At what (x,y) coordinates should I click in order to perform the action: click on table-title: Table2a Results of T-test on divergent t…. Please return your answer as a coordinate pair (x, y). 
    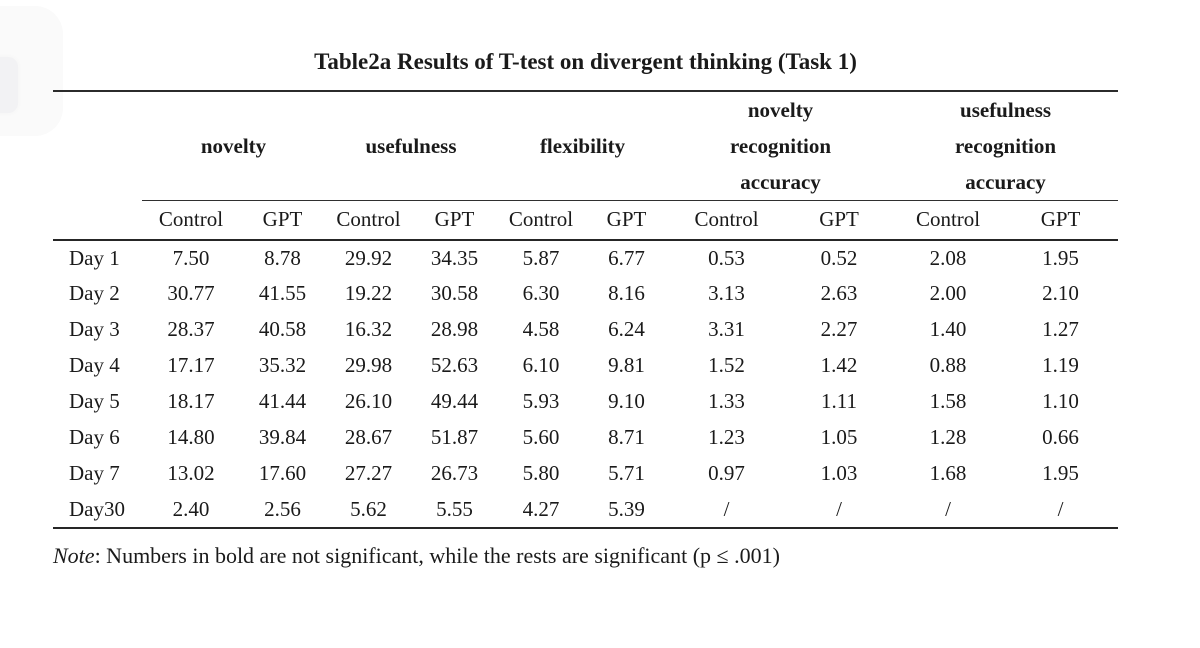
    Looking at the image, I should click on (585, 61).